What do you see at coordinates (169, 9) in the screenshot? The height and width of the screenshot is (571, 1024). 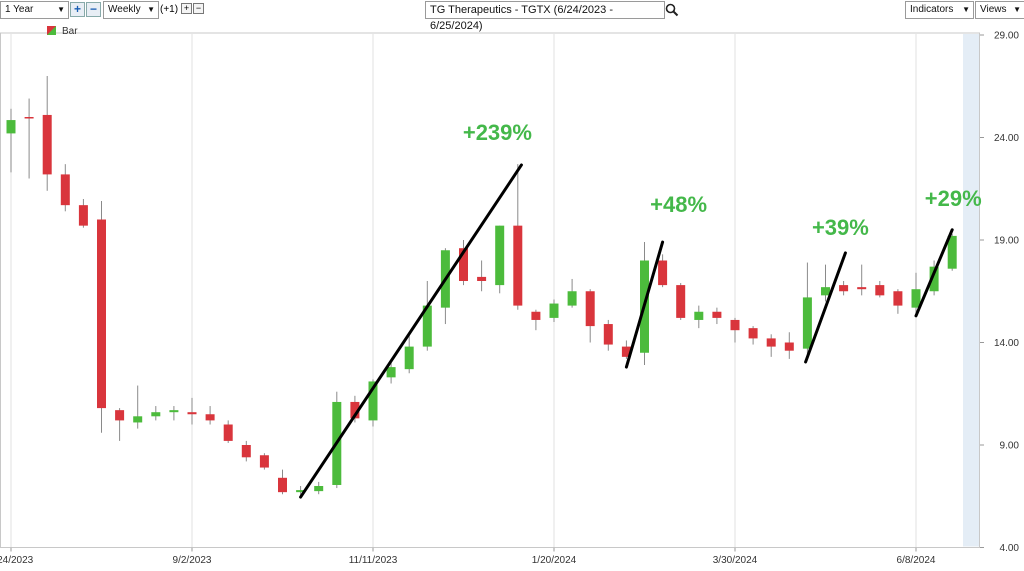 I see `offset-text: (+1)` at bounding box center [169, 9].